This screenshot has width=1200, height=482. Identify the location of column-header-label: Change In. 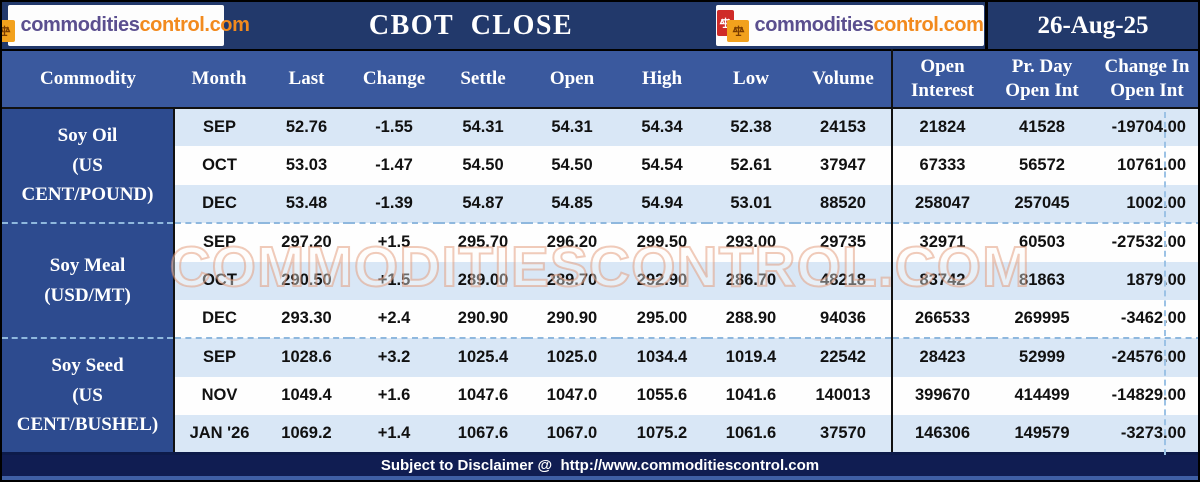
(1147, 67).